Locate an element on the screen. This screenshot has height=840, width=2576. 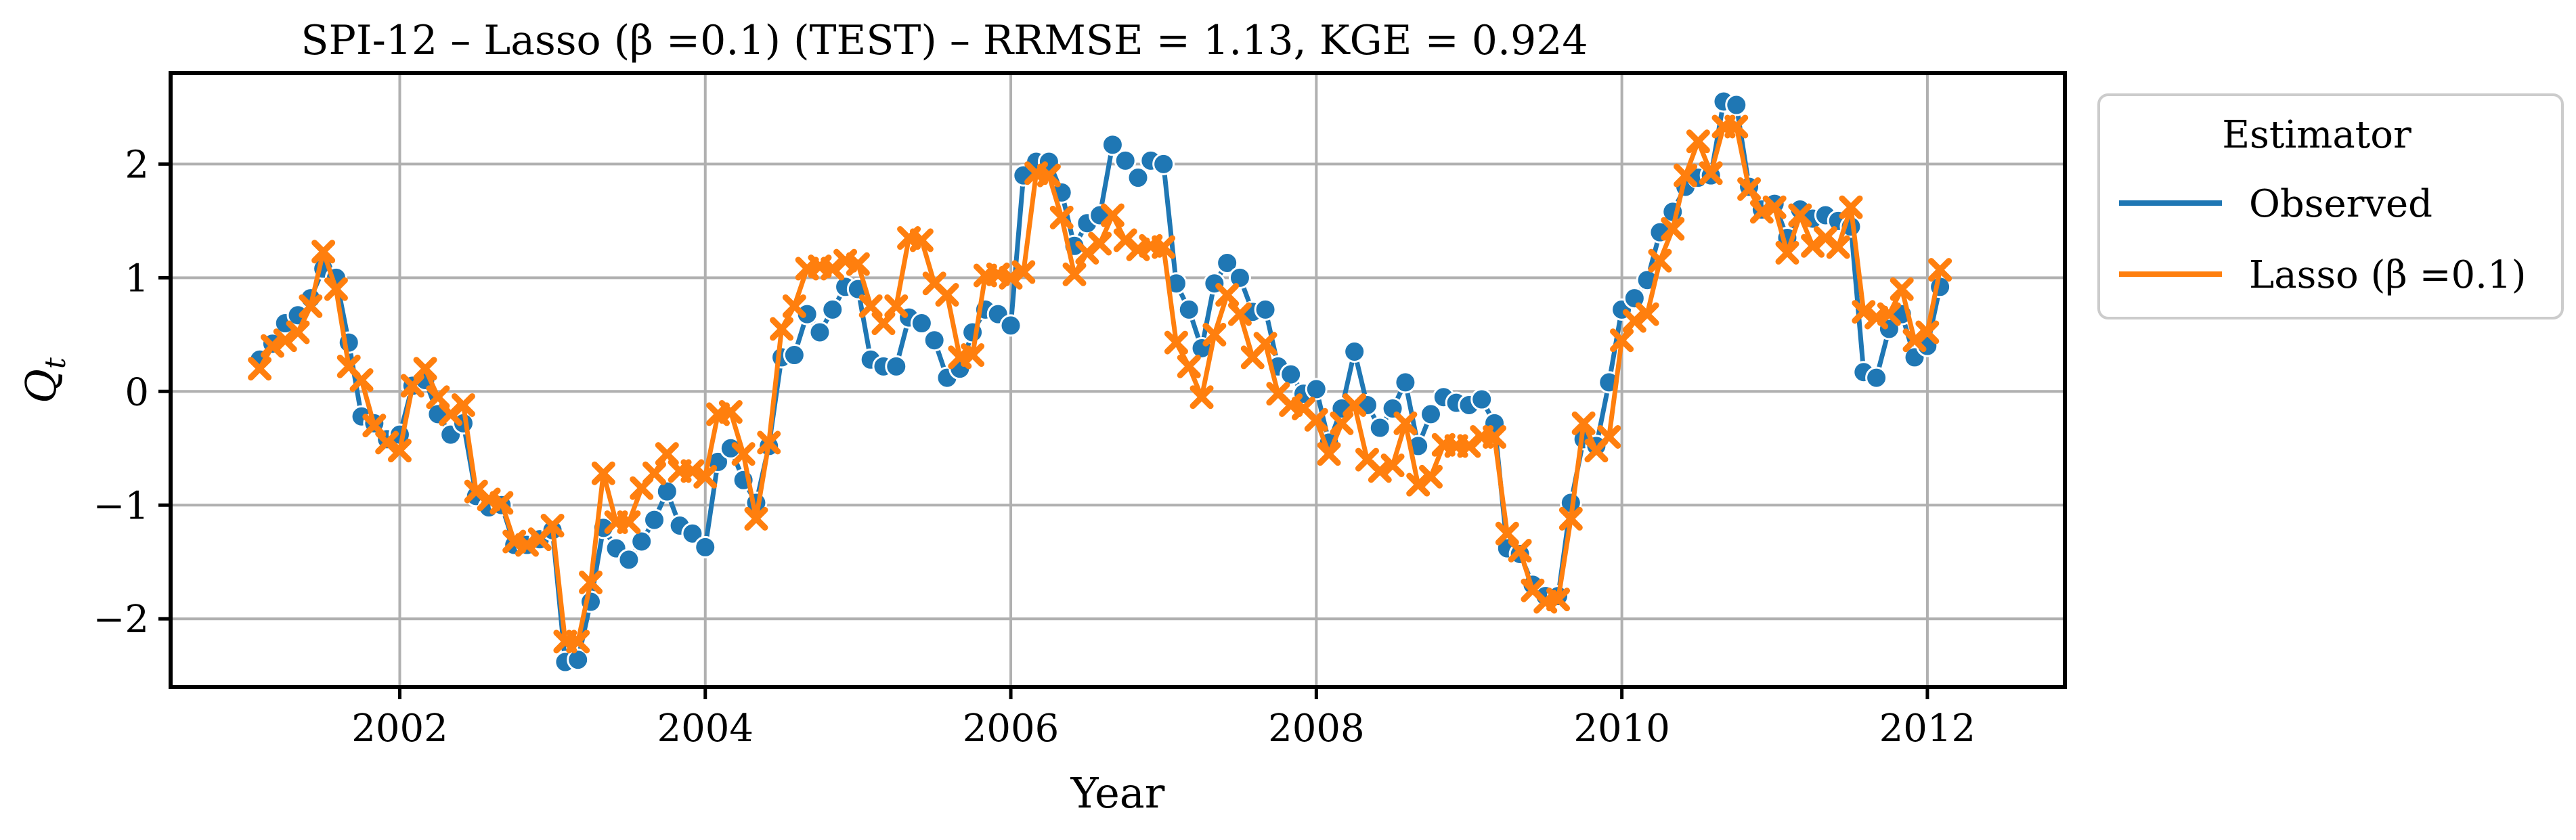
x-axis-title: Year is located at coordinates (1117, 793).